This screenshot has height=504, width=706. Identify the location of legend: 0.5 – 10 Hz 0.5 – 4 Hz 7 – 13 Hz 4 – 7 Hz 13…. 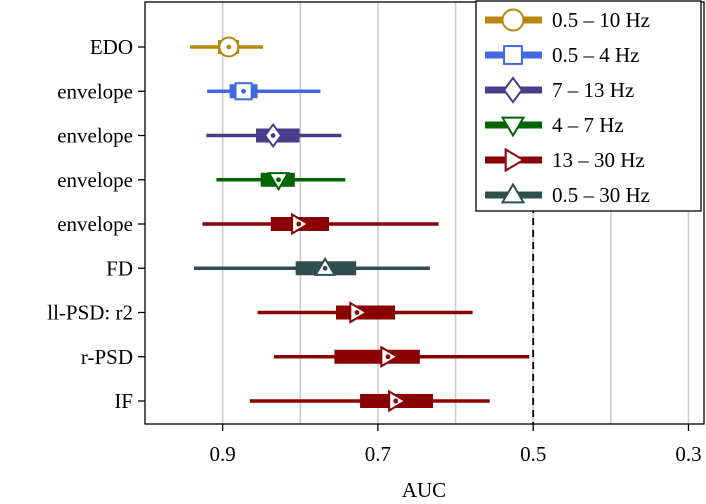
(588, 106).